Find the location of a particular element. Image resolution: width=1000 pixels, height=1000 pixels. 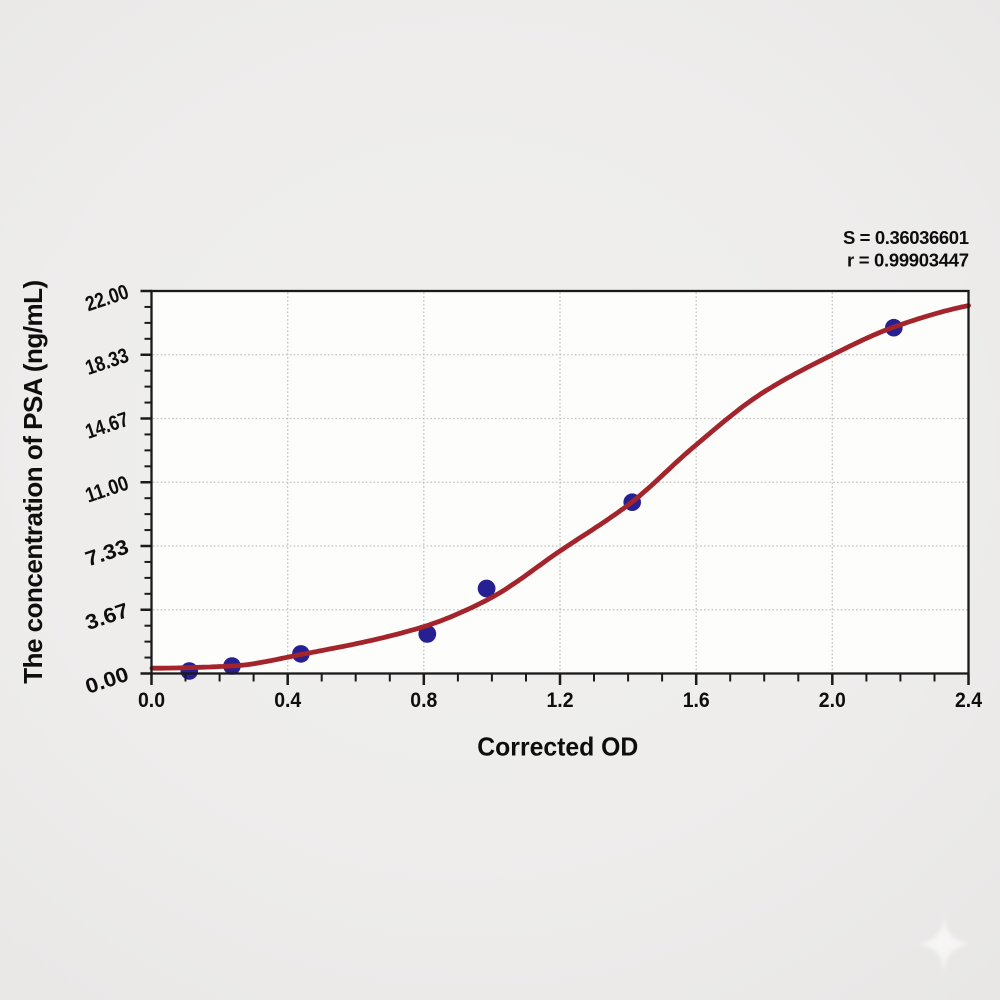

svg-text: 2.0 is located at coordinates (832, 700).